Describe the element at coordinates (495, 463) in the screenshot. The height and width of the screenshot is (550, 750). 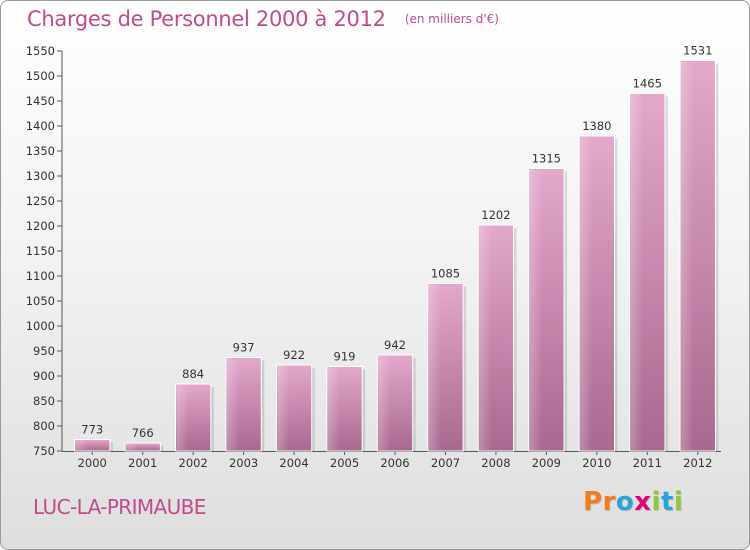
I see `x-tick-label: 2008` at that location.